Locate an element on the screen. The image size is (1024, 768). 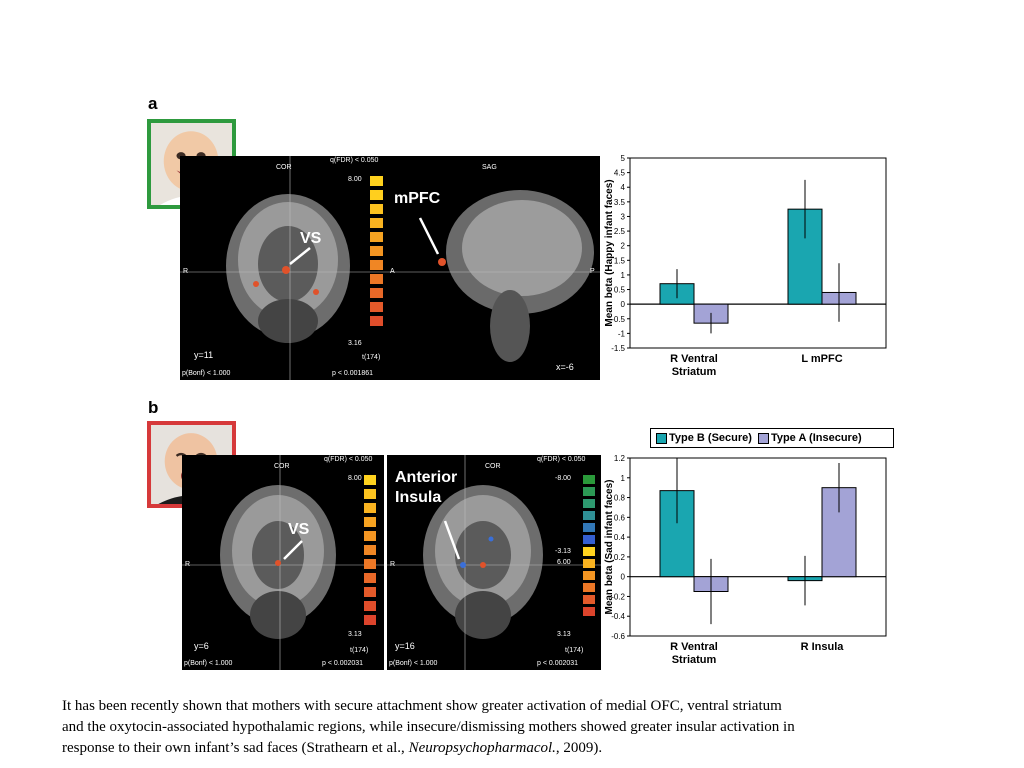
panel-b-letter: b is located at coordinates (153, 407).